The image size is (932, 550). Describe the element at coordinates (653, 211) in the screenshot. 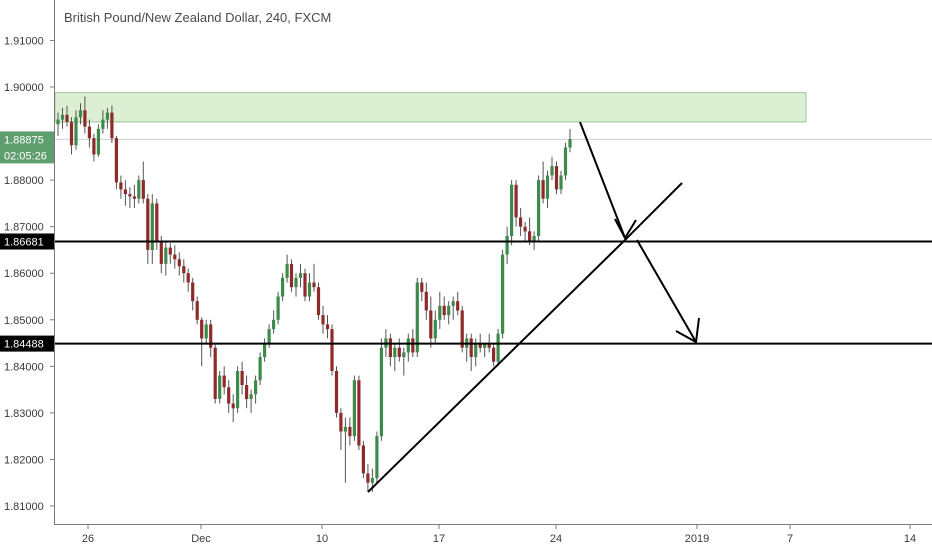

I see `trendline-projection` at that location.